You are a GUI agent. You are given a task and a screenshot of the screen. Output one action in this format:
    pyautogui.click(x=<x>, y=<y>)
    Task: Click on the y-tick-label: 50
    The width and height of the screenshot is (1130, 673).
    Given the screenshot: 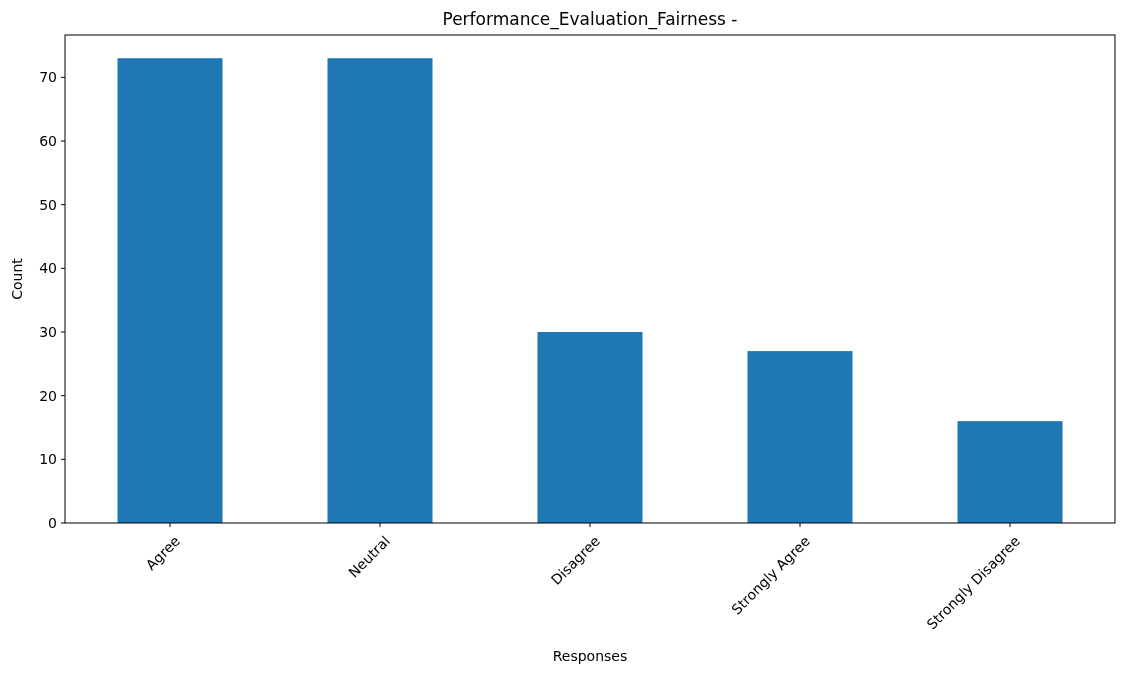 What is the action you would take?
    pyautogui.click(x=48, y=204)
    